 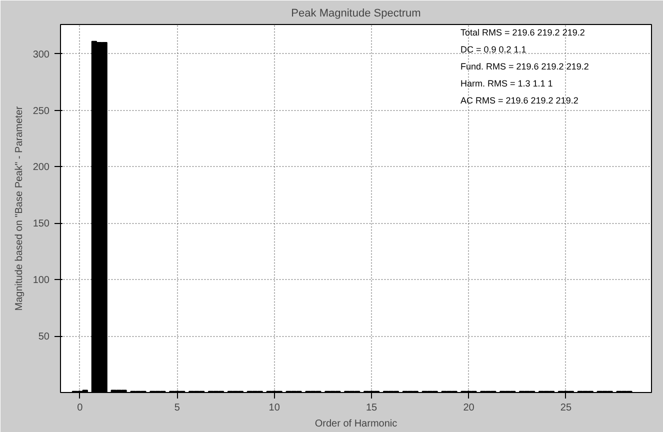 What do you see at coordinates (177, 408) in the screenshot?
I see `x-tick-label: 5` at bounding box center [177, 408].